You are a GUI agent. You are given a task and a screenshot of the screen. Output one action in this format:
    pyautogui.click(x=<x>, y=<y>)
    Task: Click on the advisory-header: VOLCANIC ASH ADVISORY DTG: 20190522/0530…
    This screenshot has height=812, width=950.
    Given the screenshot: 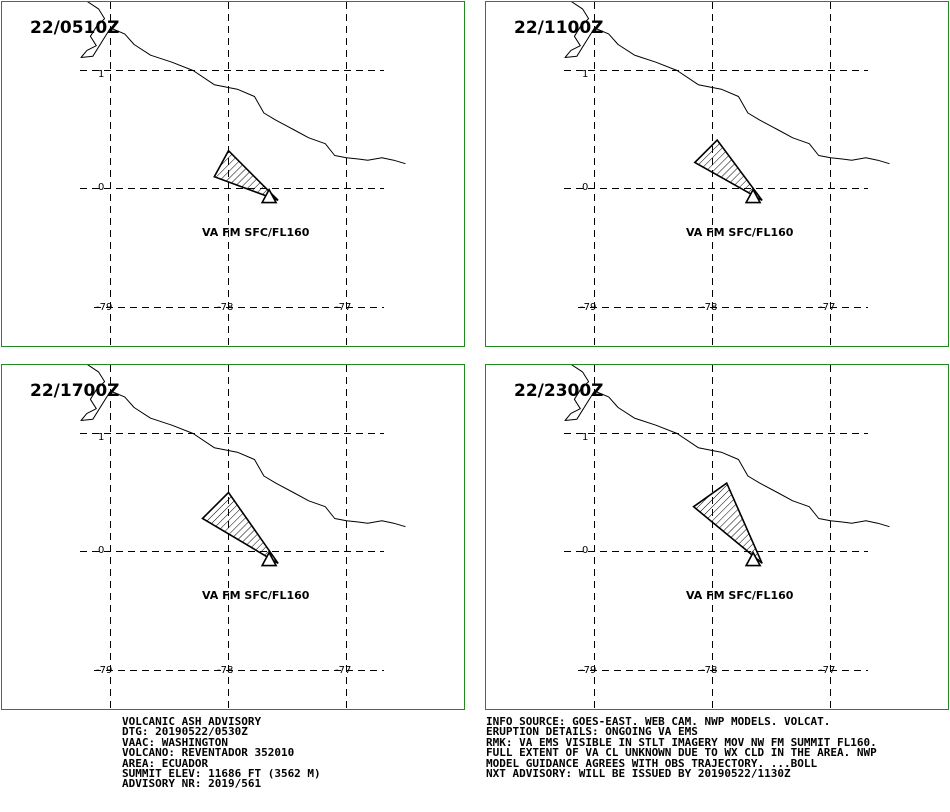 What is the action you would take?
    pyautogui.click(x=221, y=753)
    